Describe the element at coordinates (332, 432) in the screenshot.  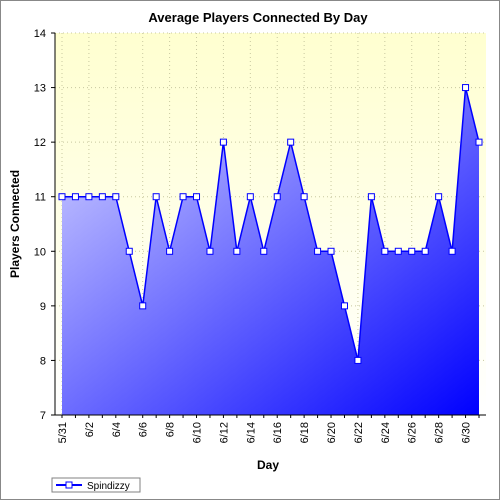
I see `x-tick-label: 6/20` at that location.